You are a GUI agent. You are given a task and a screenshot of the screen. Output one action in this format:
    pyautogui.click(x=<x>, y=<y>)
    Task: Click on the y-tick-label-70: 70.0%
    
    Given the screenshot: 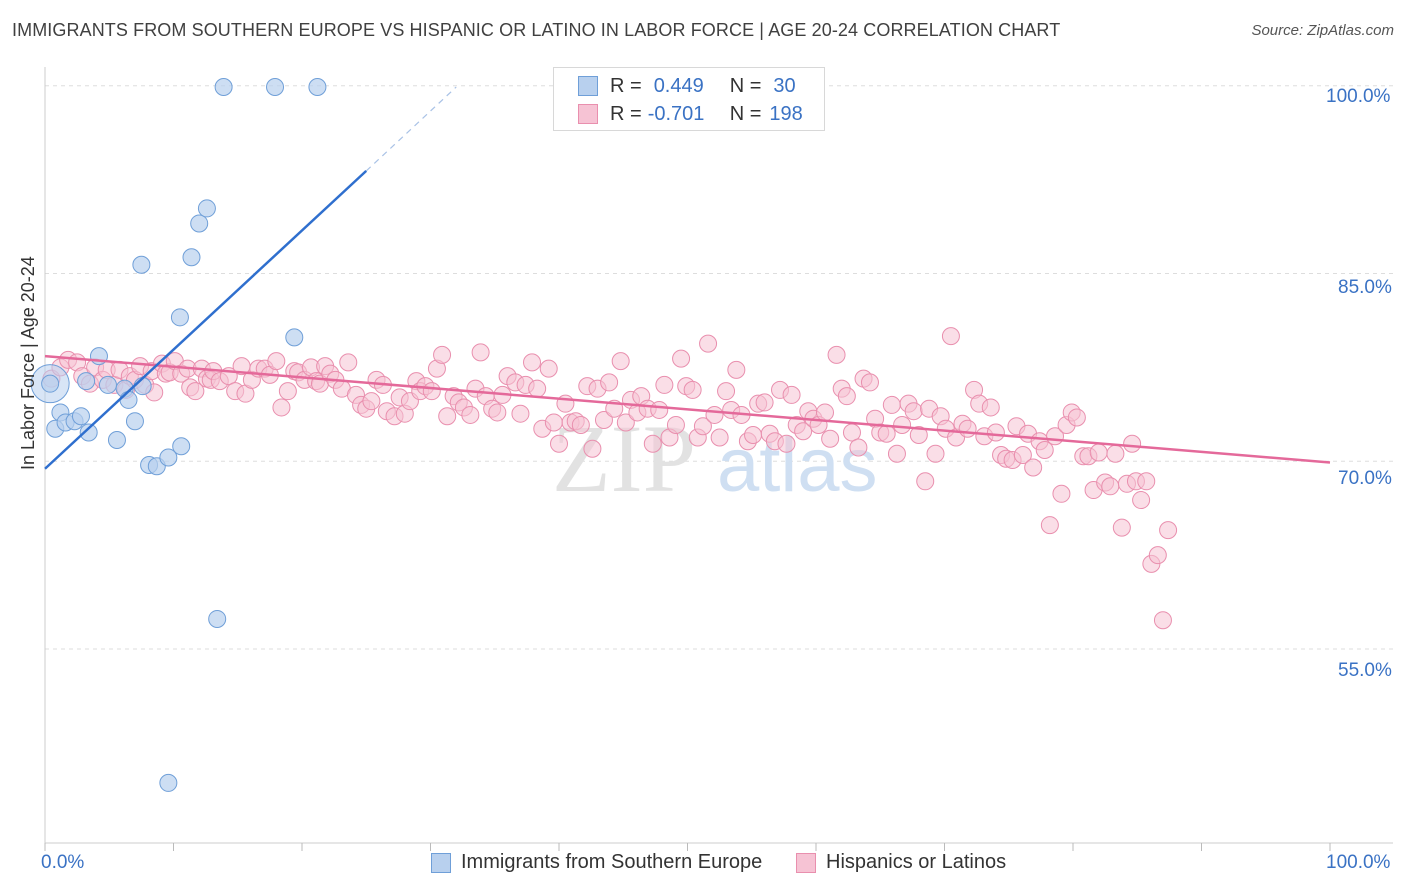 What is the action you would take?
    pyautogui.click(x=1365, y=478)
    